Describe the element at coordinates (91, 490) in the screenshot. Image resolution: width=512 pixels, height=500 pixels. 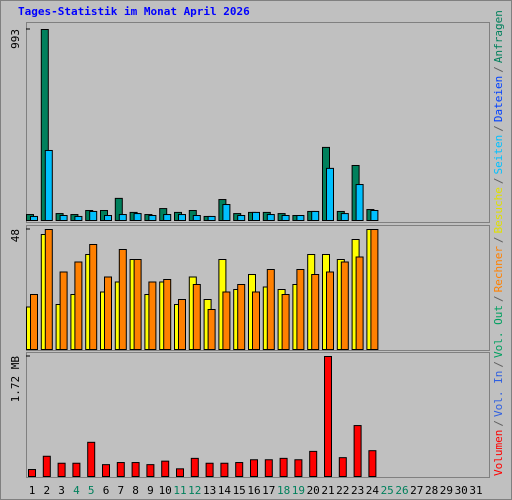
I see `x-tick-label: 5` at that location.